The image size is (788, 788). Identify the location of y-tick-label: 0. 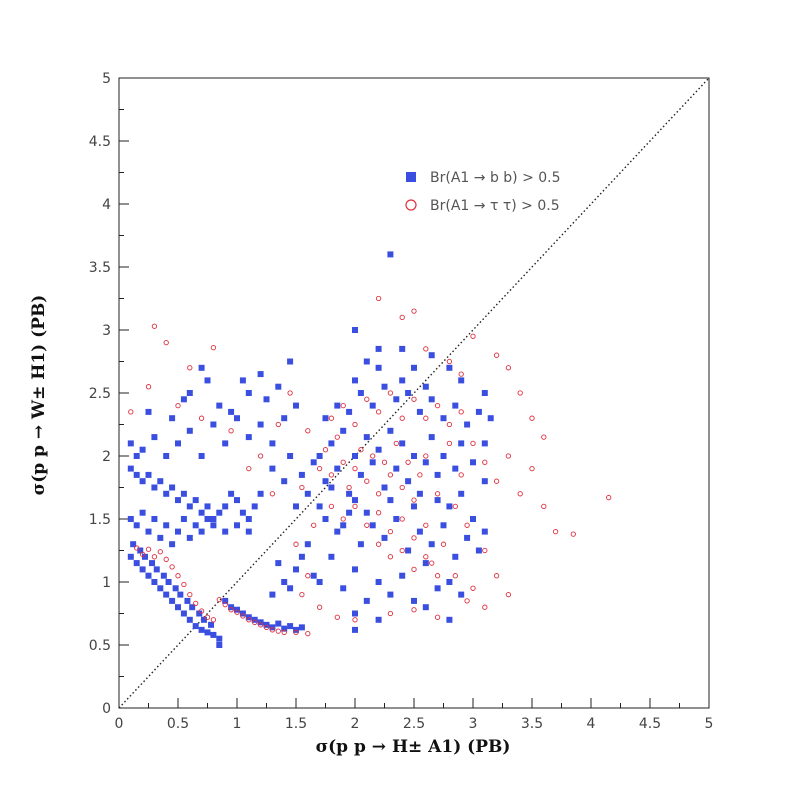
(106, 709).